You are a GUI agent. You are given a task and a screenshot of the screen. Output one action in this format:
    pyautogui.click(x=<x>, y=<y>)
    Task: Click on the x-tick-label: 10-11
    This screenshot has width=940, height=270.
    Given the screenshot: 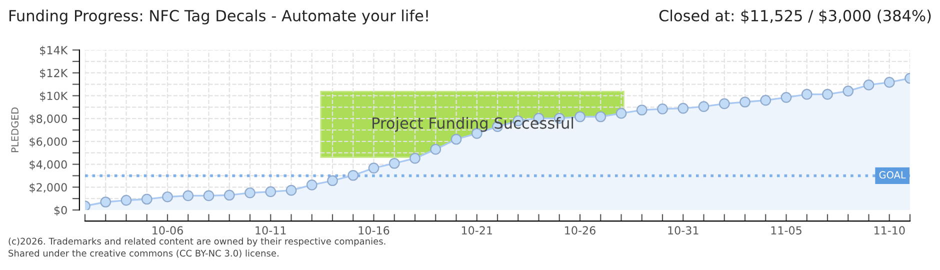 What is the action you would take?
    pyautogui.click(x=271, y=230)
    